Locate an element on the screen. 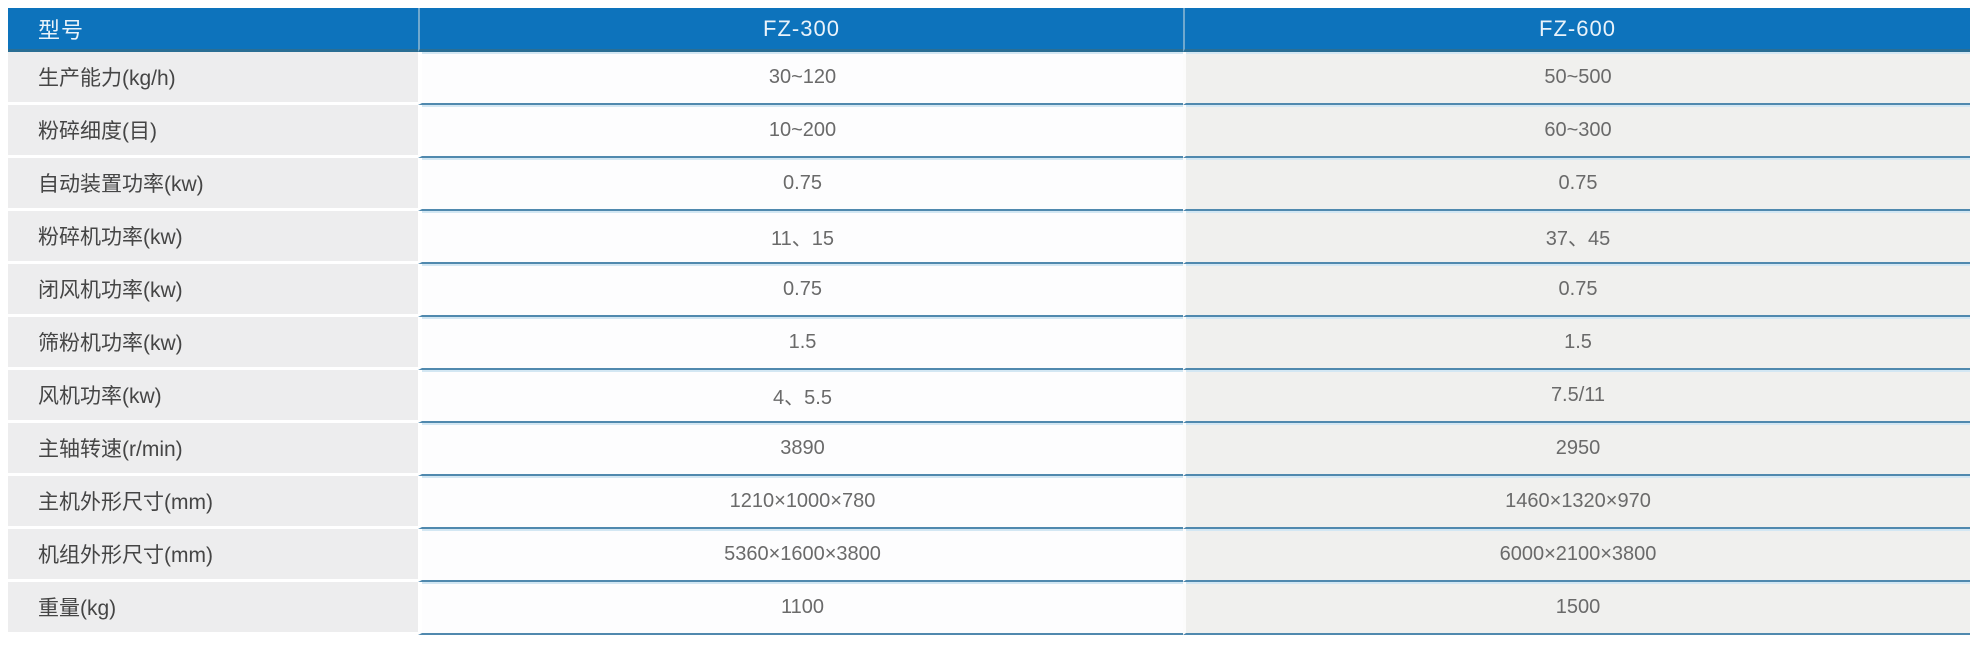 Image resolution: width=1978 pixels, height=648 pixels. row-label-cell: 机组外形尺寸(mm) is located at coordinates (213, 555).